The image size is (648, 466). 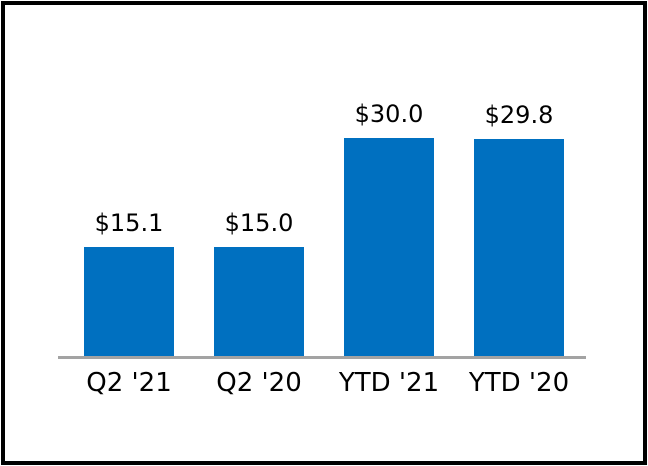 What do you see at coordinates (389, 383) in the screenshot?
I see `x-axis-tick-label: YTD '21` at bounding box center [389, 383].